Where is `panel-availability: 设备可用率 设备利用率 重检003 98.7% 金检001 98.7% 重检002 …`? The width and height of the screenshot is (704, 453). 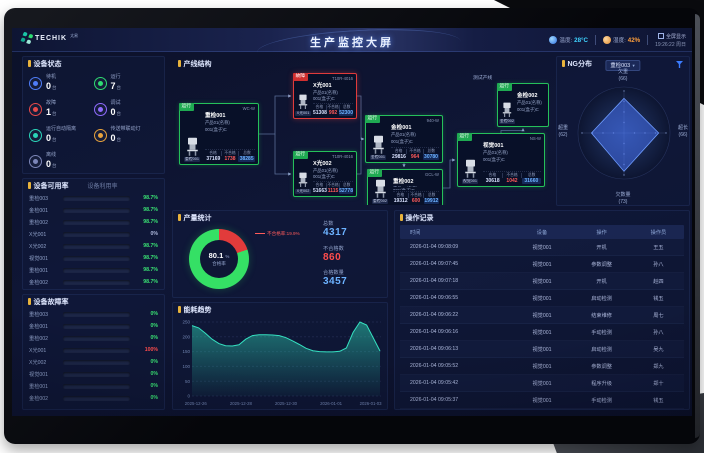 panel-availability: 设备可用率 设备利用率 重检003 98.7% 金检001 98.7% 重检002 … is located at coordinates (93, 234).